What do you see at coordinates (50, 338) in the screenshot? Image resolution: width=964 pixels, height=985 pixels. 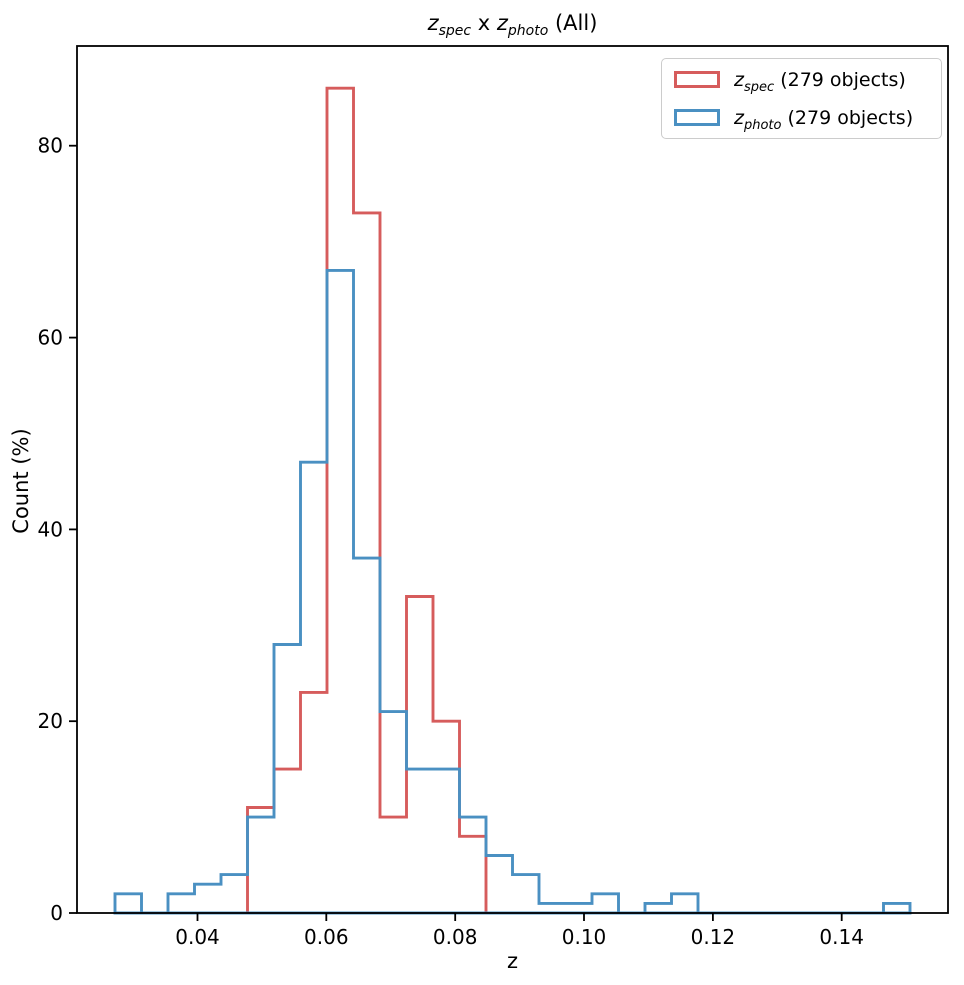 I see `y-tick-label: 60` at bounding box center [50, 338].